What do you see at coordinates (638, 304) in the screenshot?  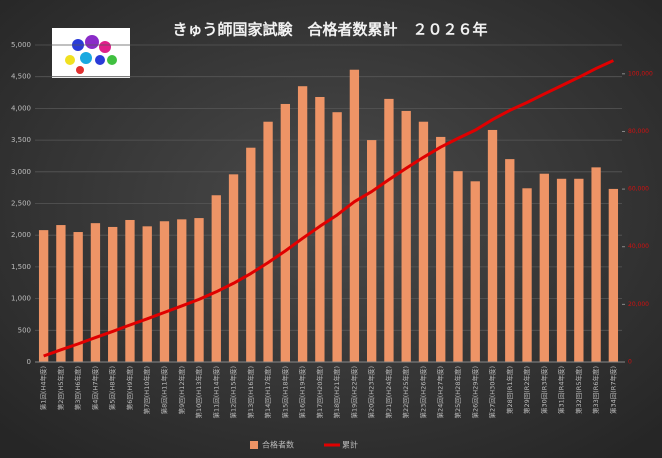 I see `y2-tick-label: 20,000` at bounding box center [638, 304].